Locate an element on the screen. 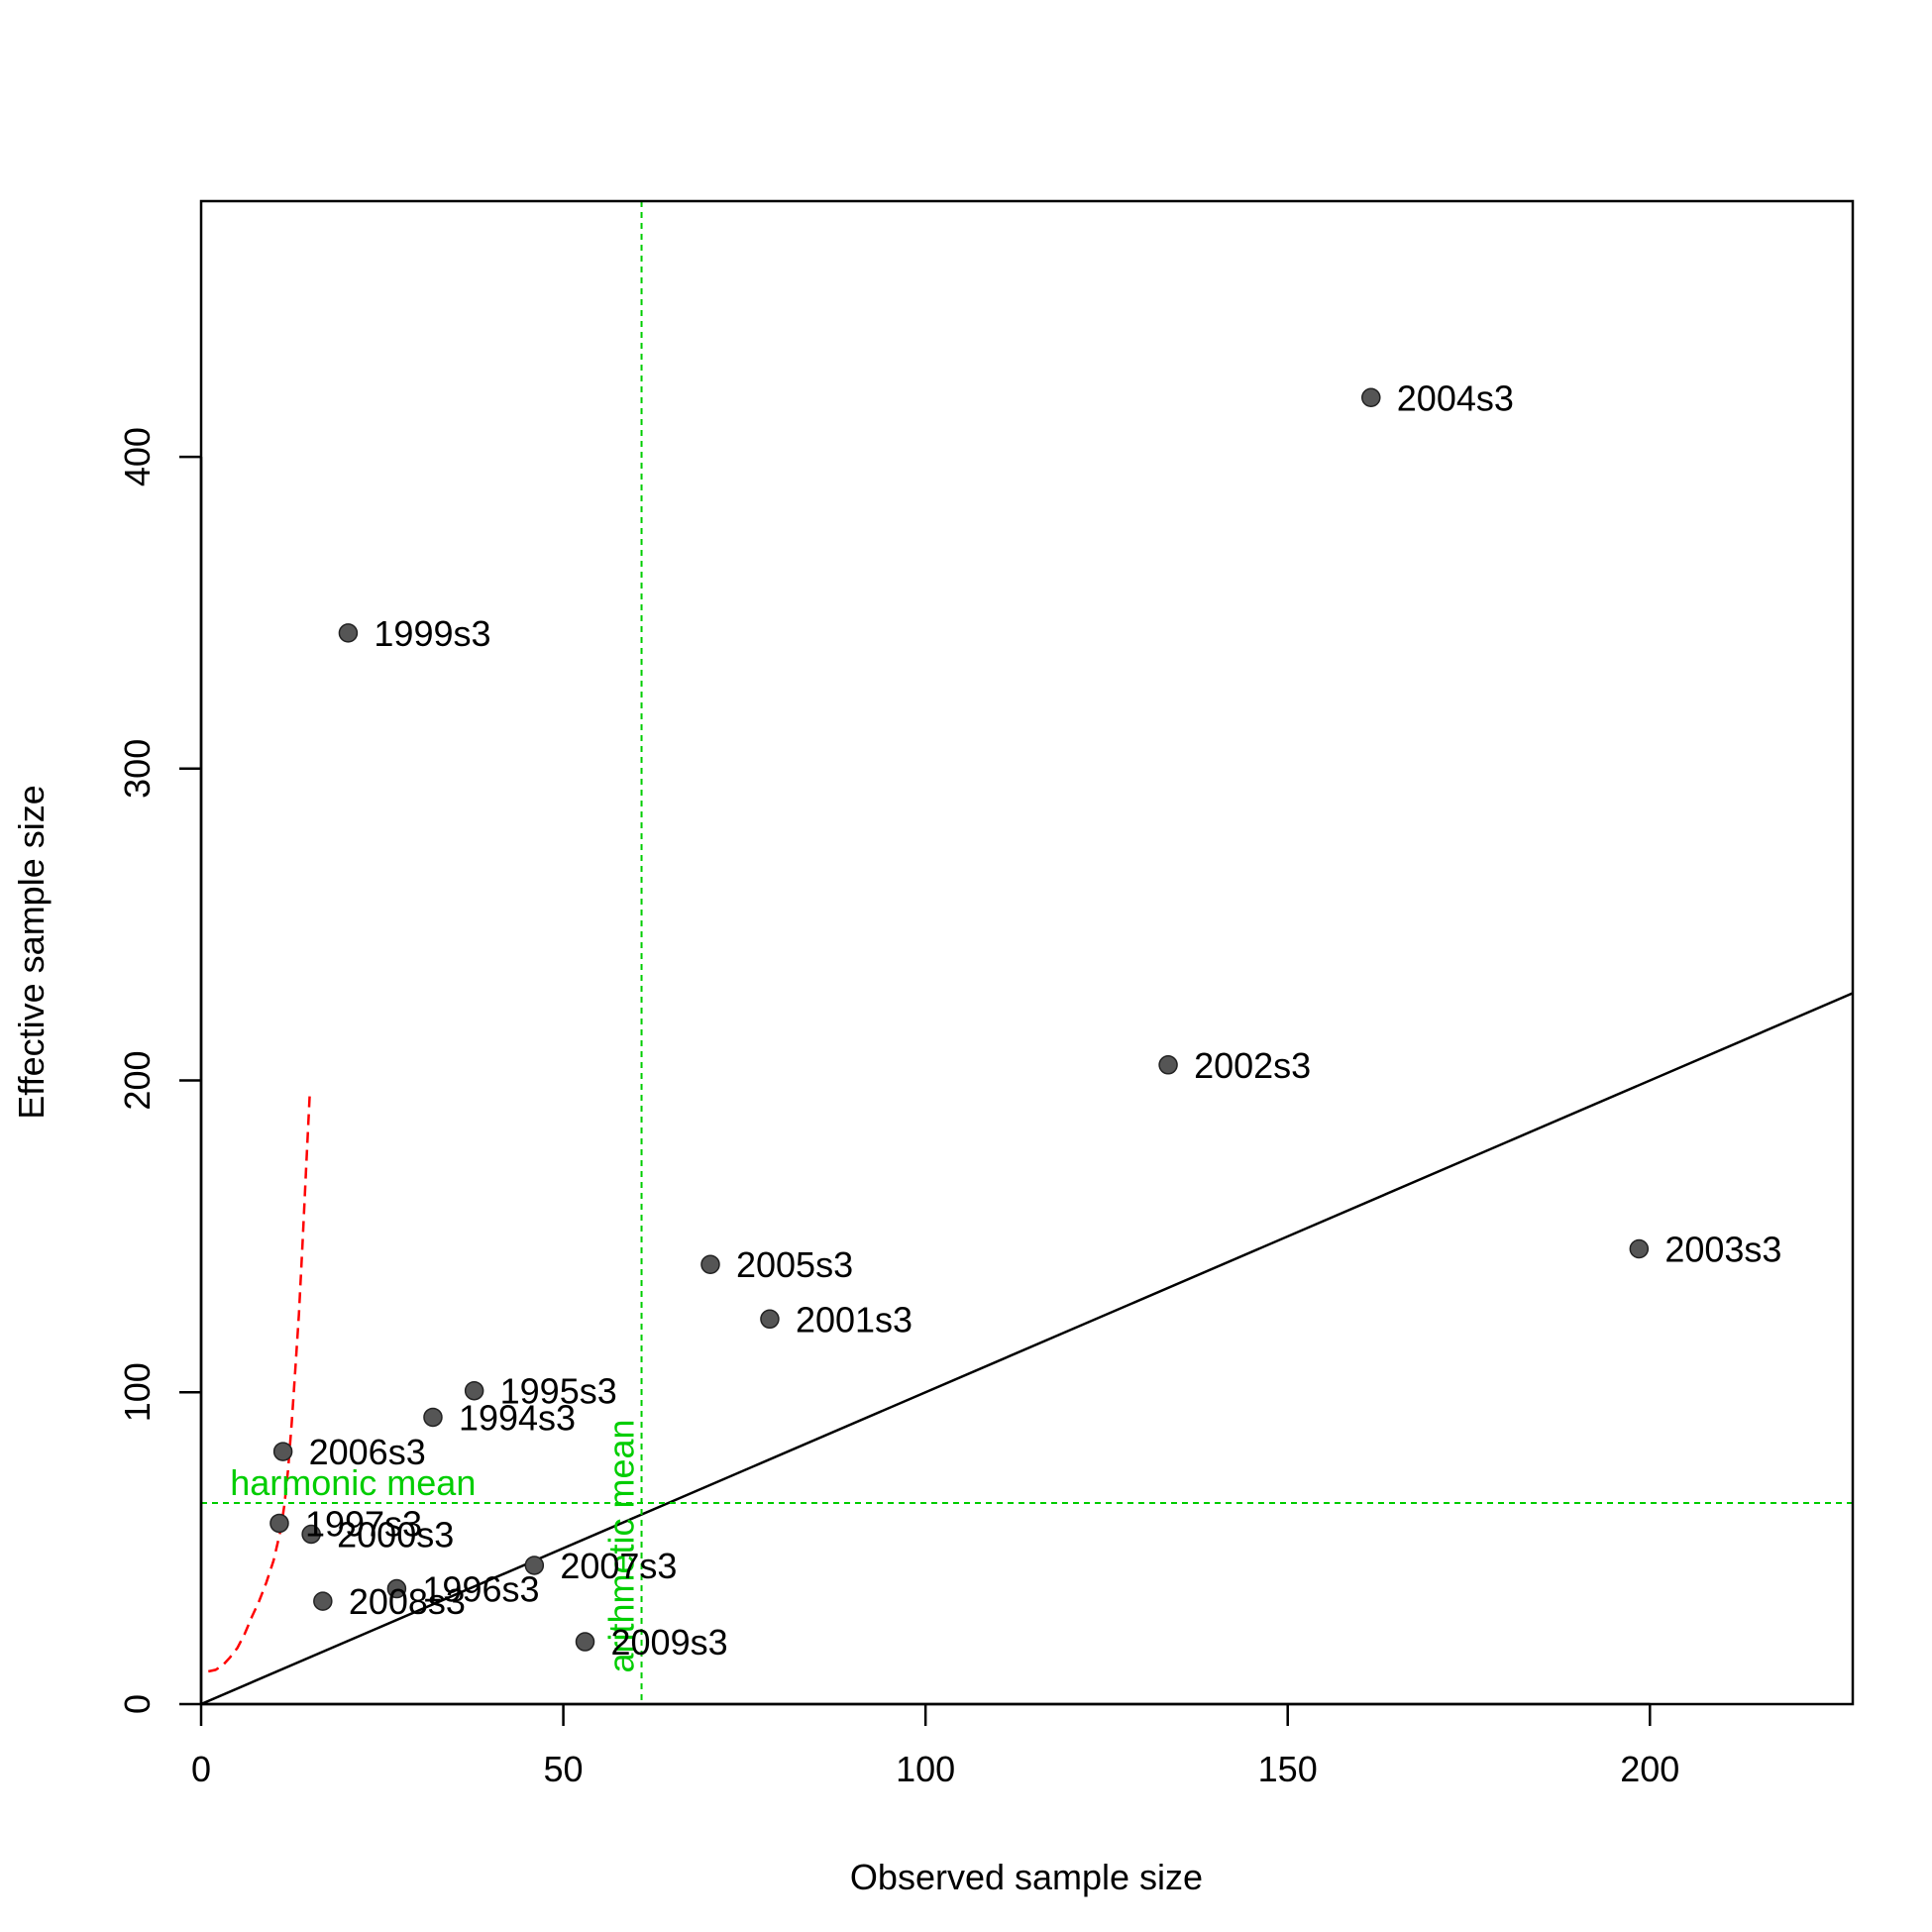 Image resolution: width=1932 pixels, height=1932 pixels. point-label: 2005s3 is located at coordinates (794, 1264).